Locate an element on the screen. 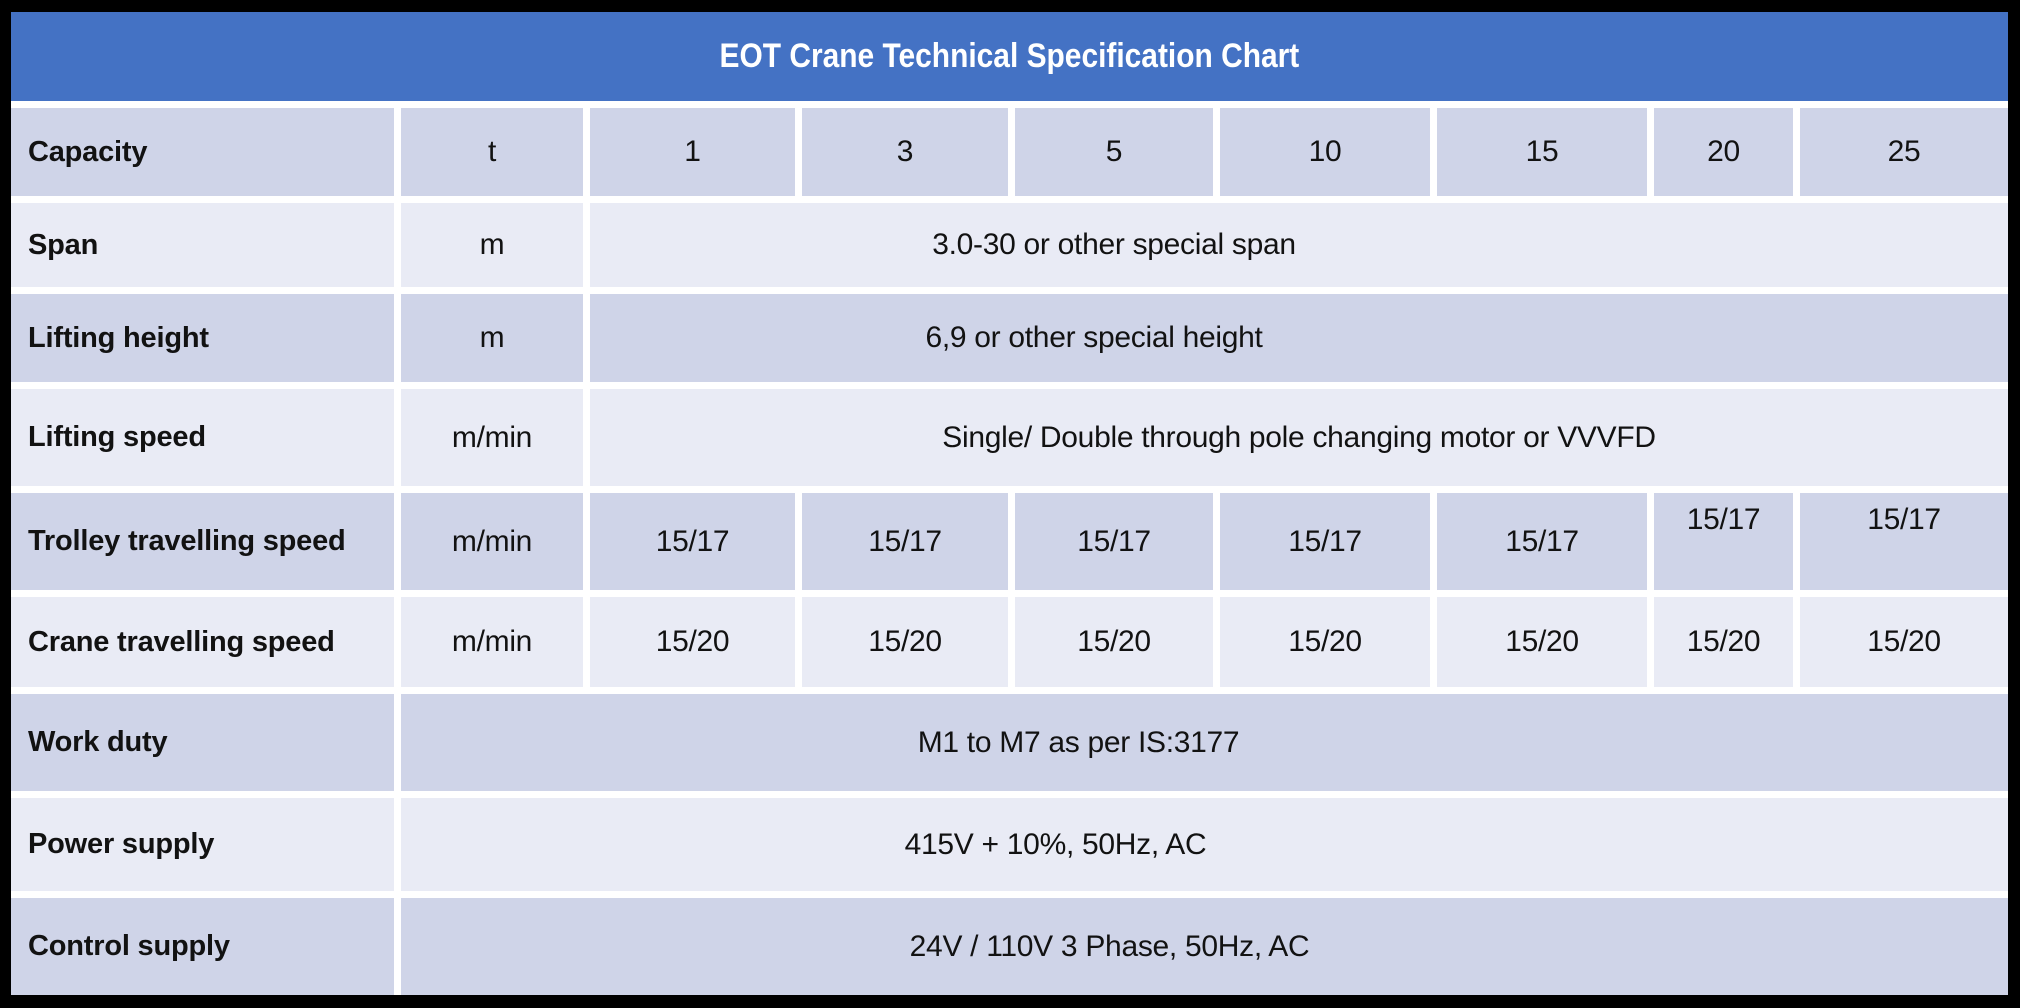  table-title-bar: EOT Crane Technical Specification Chart is located at coordinates (1009, 56).